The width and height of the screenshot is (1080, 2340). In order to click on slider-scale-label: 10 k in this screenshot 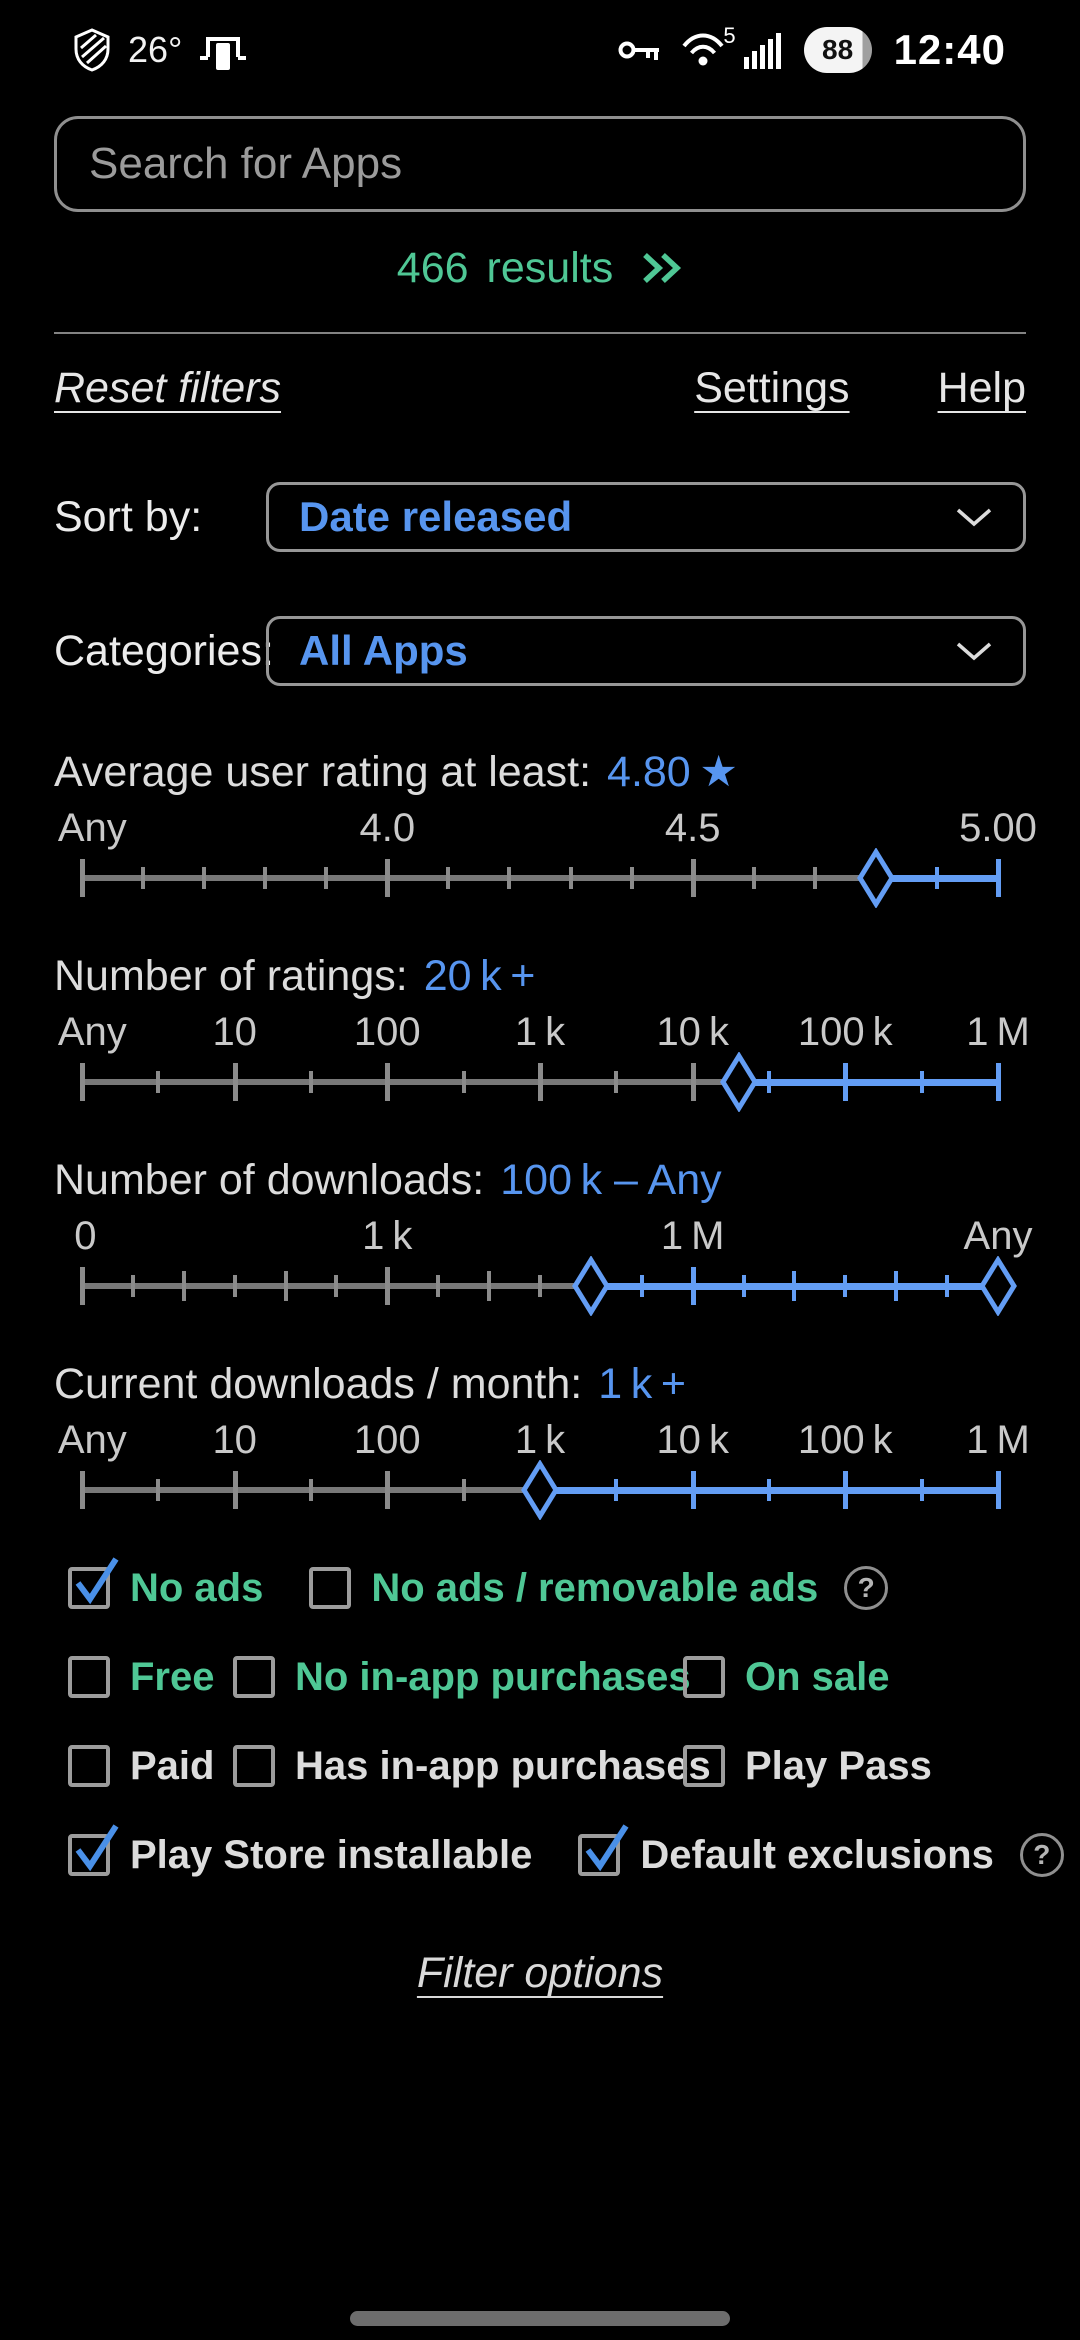, I will do `click(692, 1440)`.